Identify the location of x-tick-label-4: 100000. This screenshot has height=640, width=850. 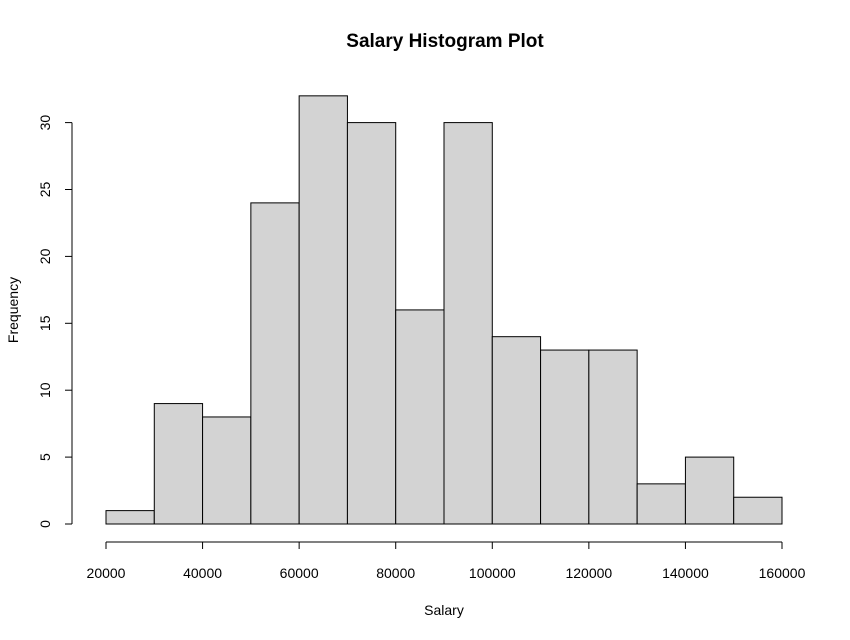
(492, 573).